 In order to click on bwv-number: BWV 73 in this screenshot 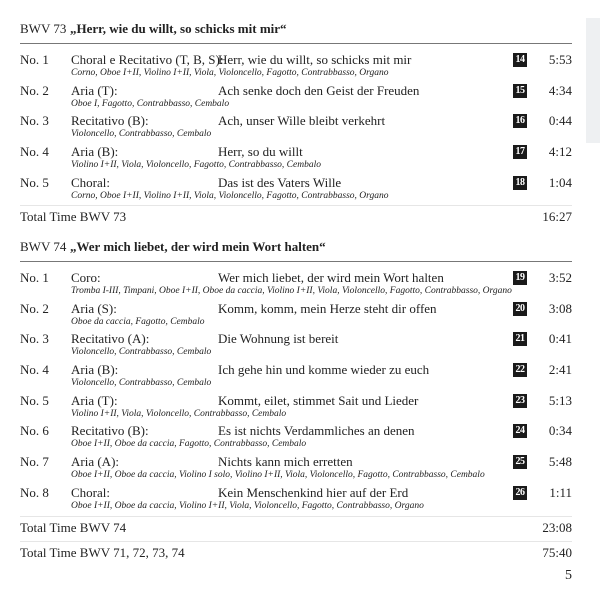, I will do `click(43, 28)`.